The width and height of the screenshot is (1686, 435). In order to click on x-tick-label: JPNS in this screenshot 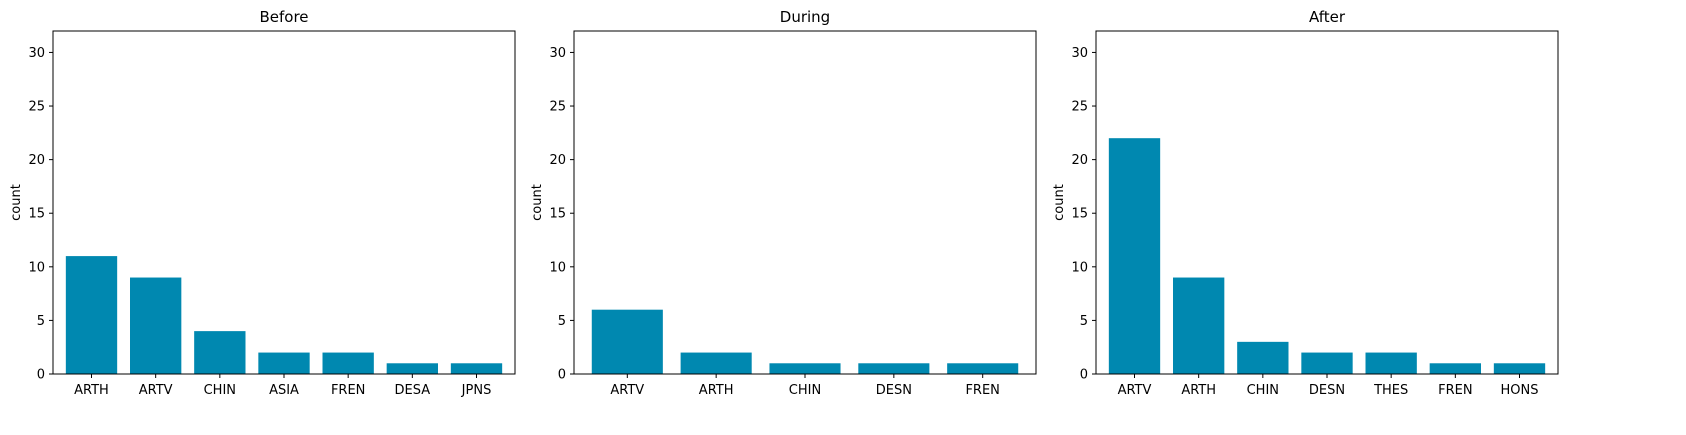, I will do `click(476, 390)`.